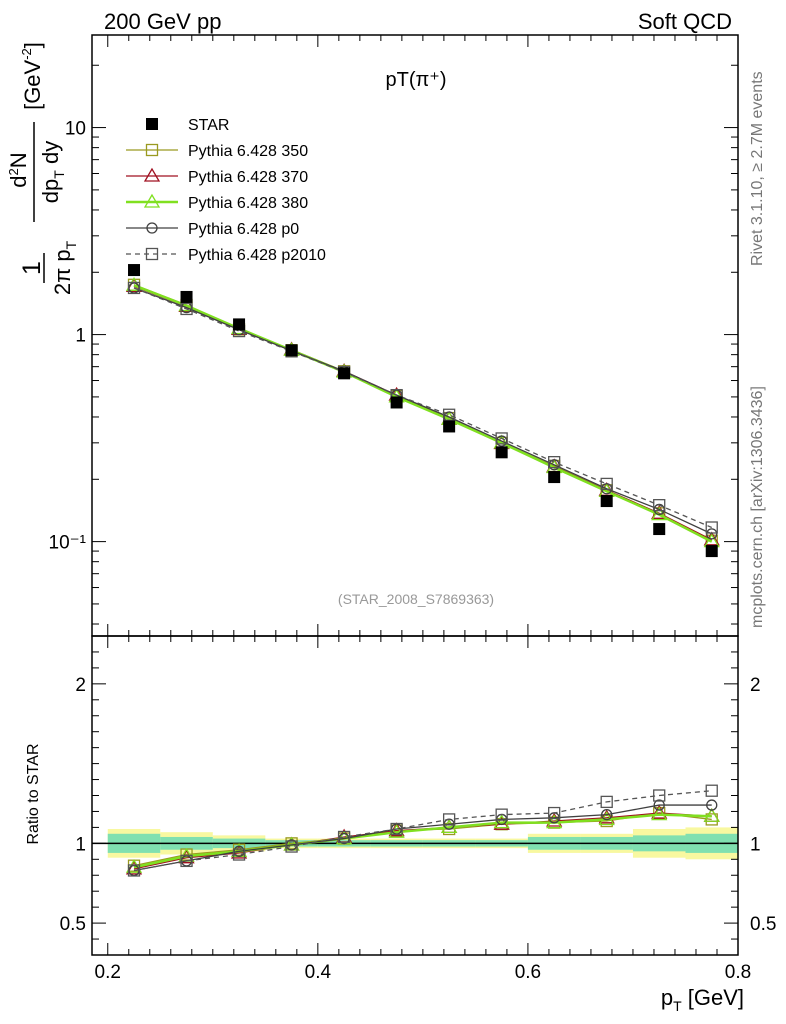 Image resolution: width=786 pixels, height=1024 pixels. What do you see at coordinates (685, 21) in the screenshot?
I see `header-right: Soft QCD` at bounding box center [685, 21].